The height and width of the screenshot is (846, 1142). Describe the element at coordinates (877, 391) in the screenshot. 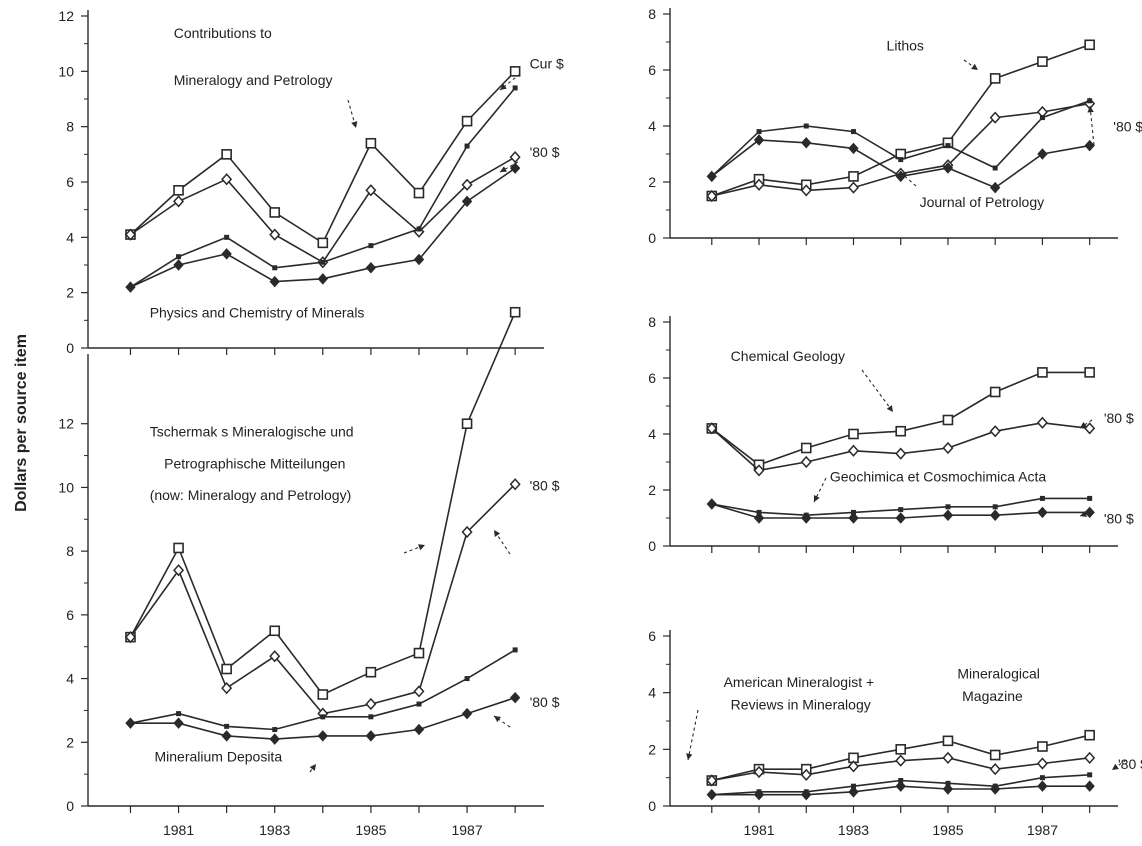

I see `pointer-arrow` at that location.